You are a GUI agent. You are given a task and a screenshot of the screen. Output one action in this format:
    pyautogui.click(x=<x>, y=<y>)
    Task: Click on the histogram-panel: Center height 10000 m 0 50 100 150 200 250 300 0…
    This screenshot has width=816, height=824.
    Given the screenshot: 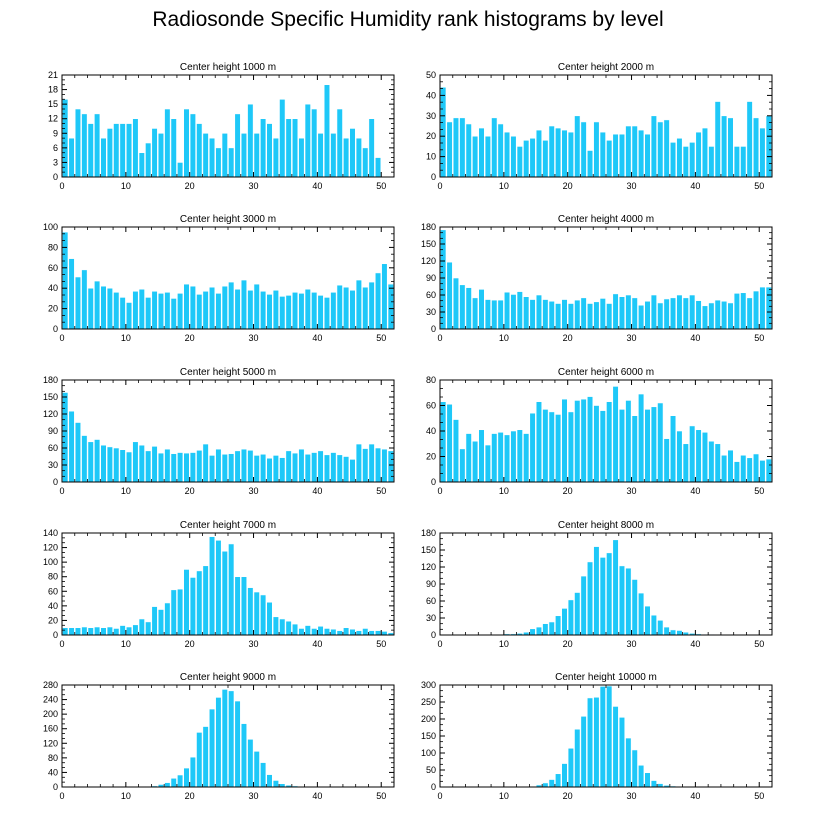 What is the action you would take?
    pyautogui.click(x=597, y=736)
    